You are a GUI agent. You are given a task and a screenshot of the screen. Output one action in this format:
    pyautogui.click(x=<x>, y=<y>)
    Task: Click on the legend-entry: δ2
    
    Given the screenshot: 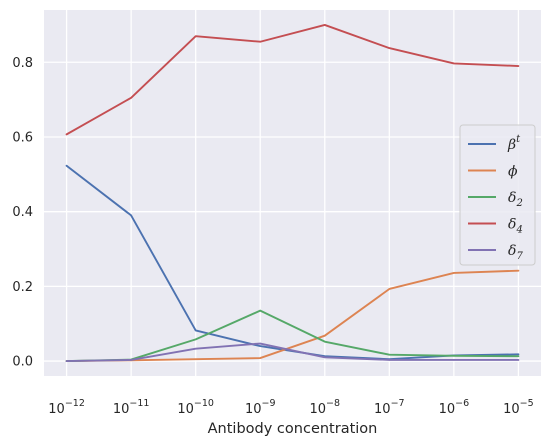 What is the action you would take?
    pyautogui.click(x=515, y=199)
    